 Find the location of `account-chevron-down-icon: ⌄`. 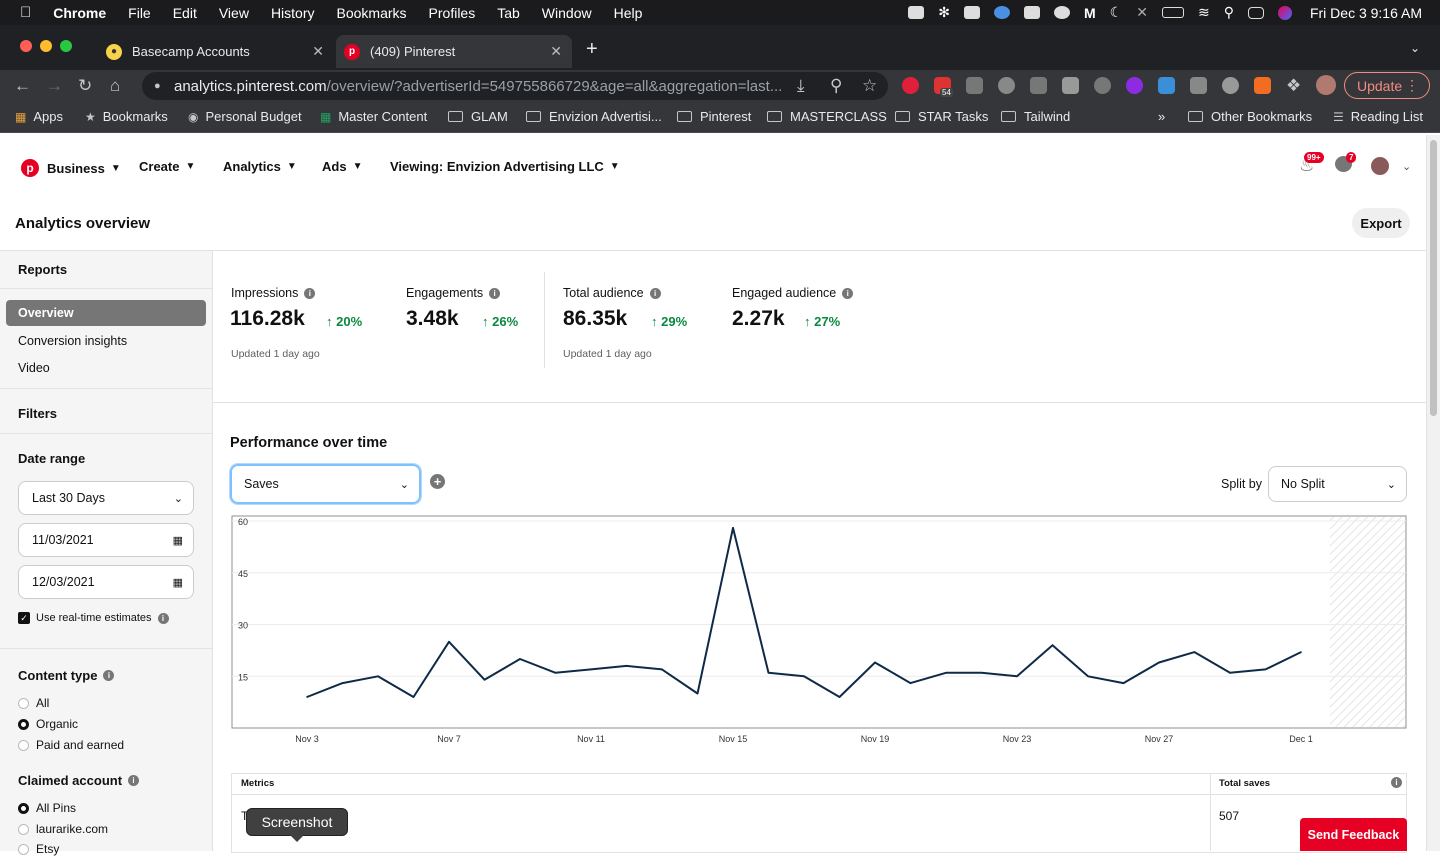

account-chevron-down-icon: ⌄ is located at coordinates (1407, 167).